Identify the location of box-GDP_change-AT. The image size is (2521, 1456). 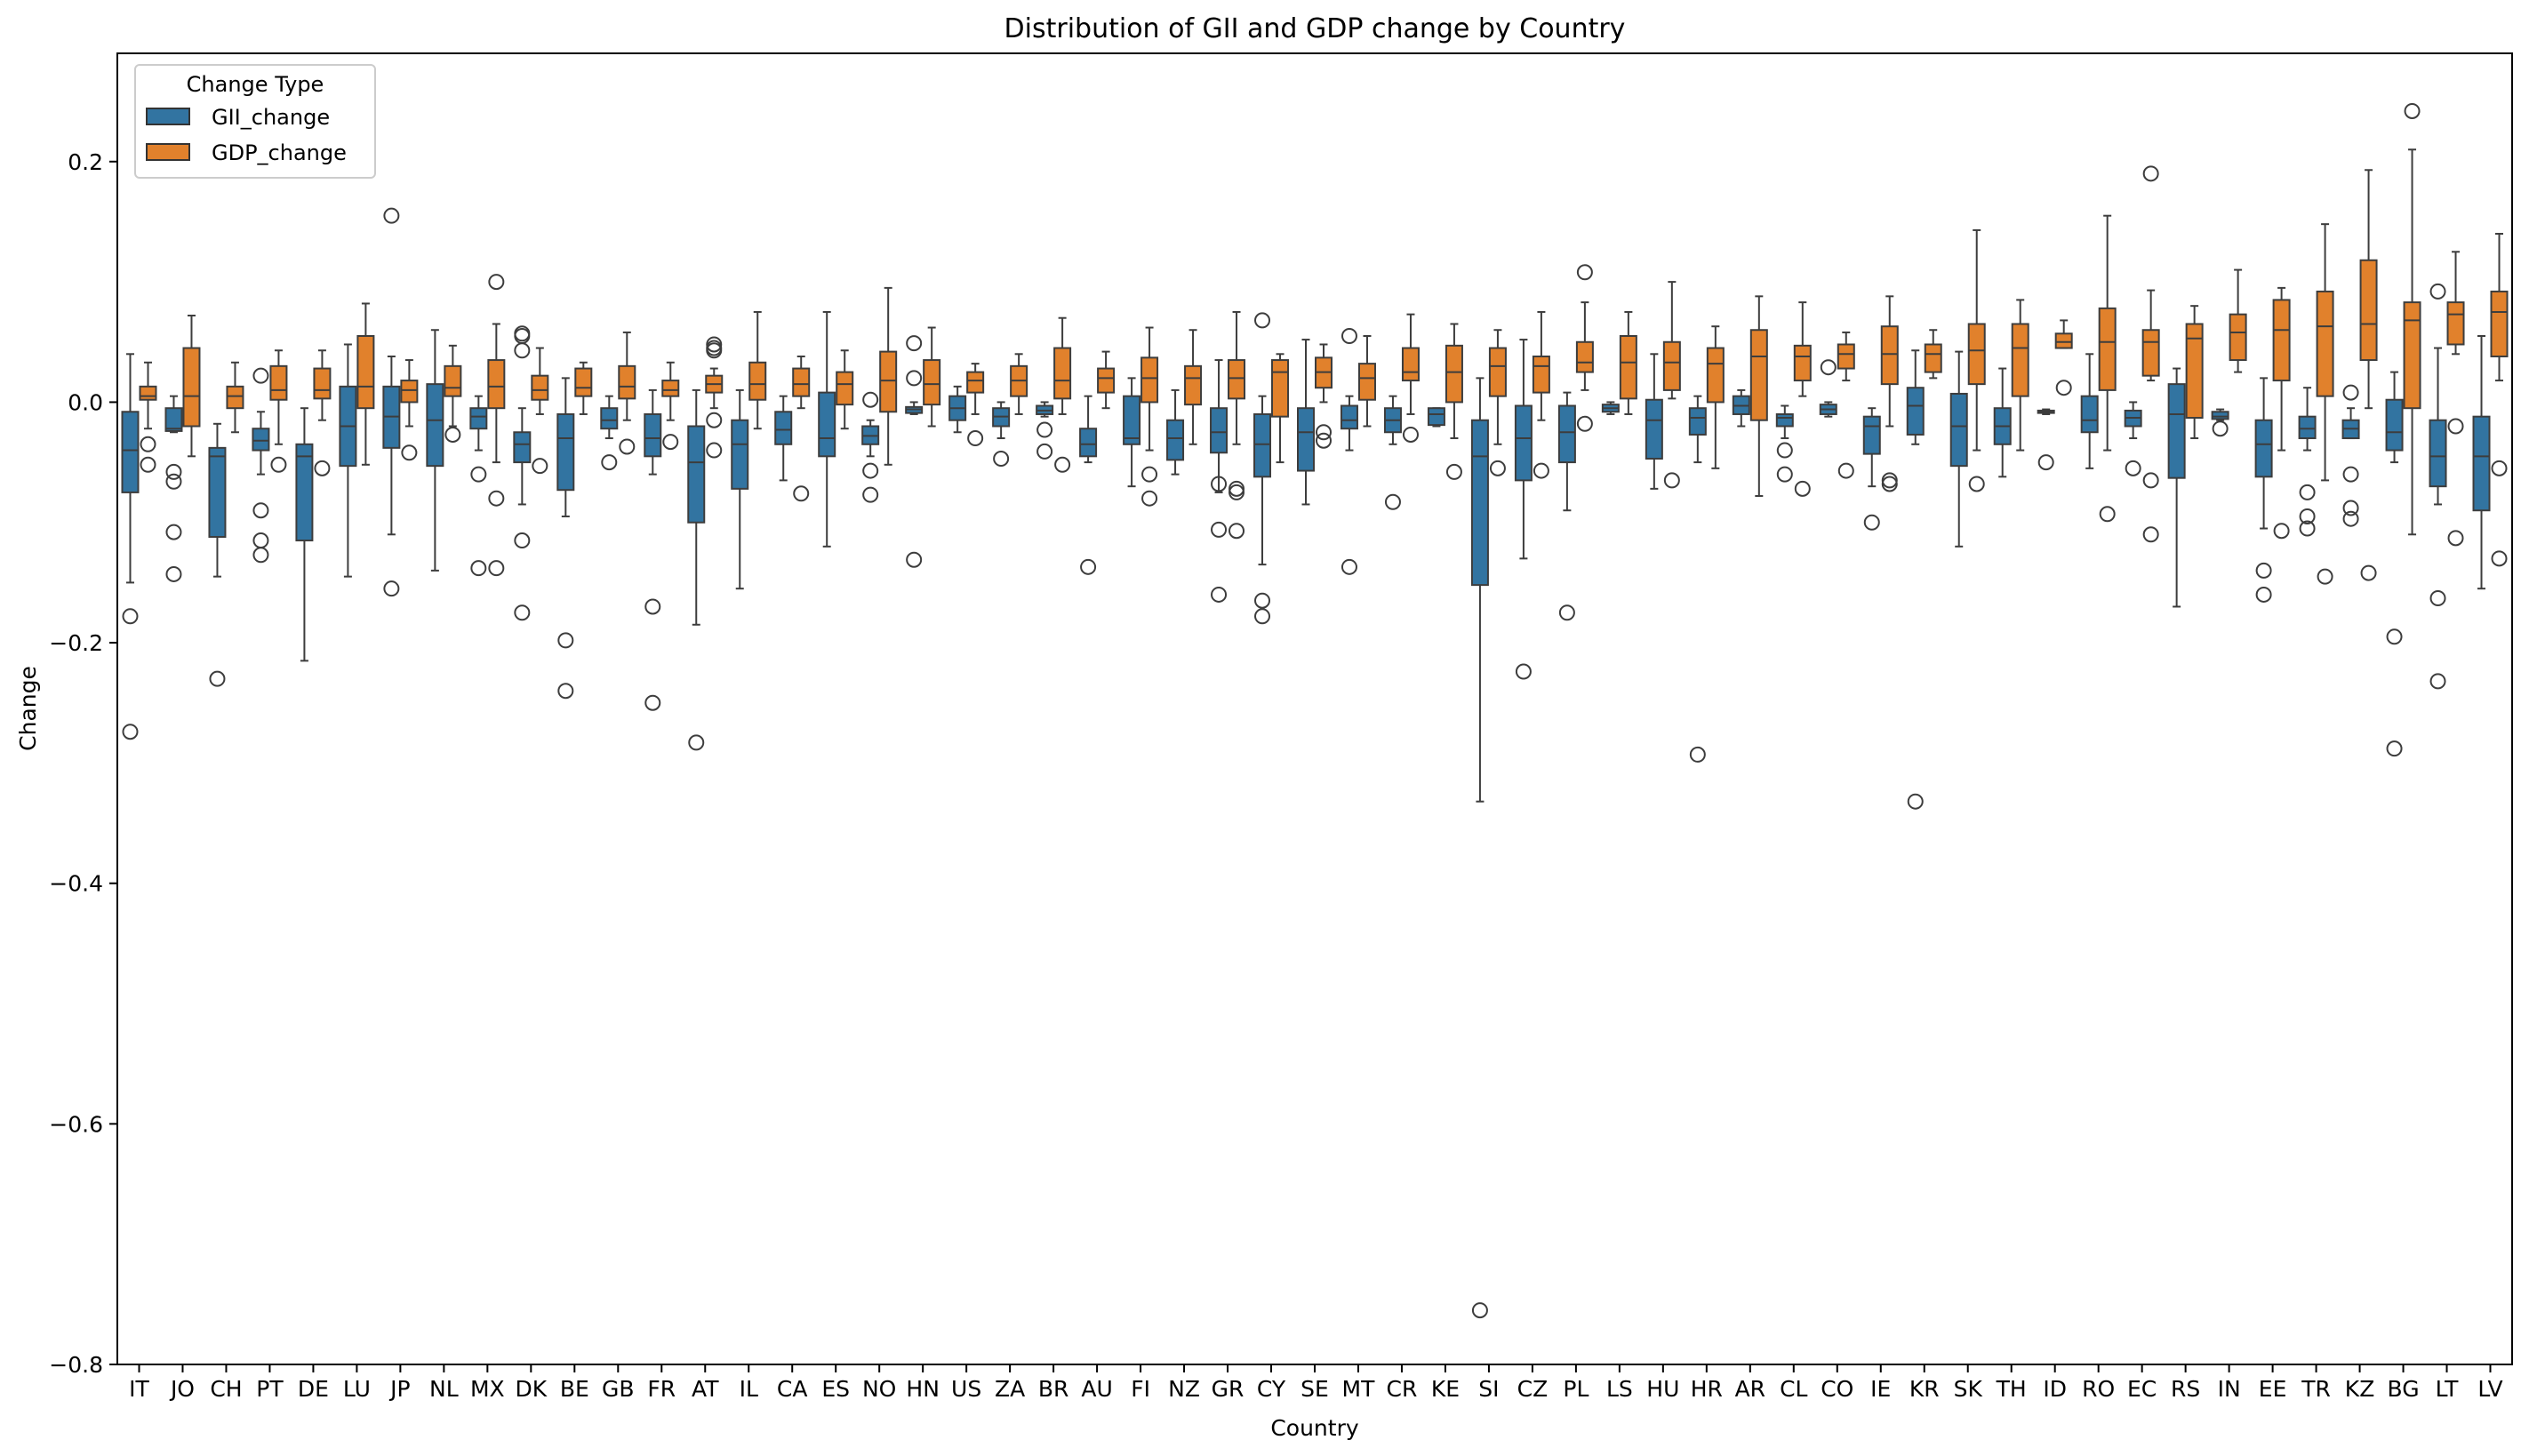
(715, 397).